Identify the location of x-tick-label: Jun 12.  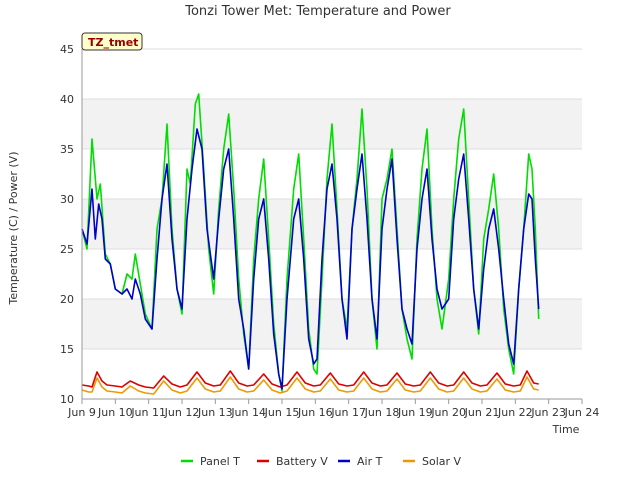
(182, 412).